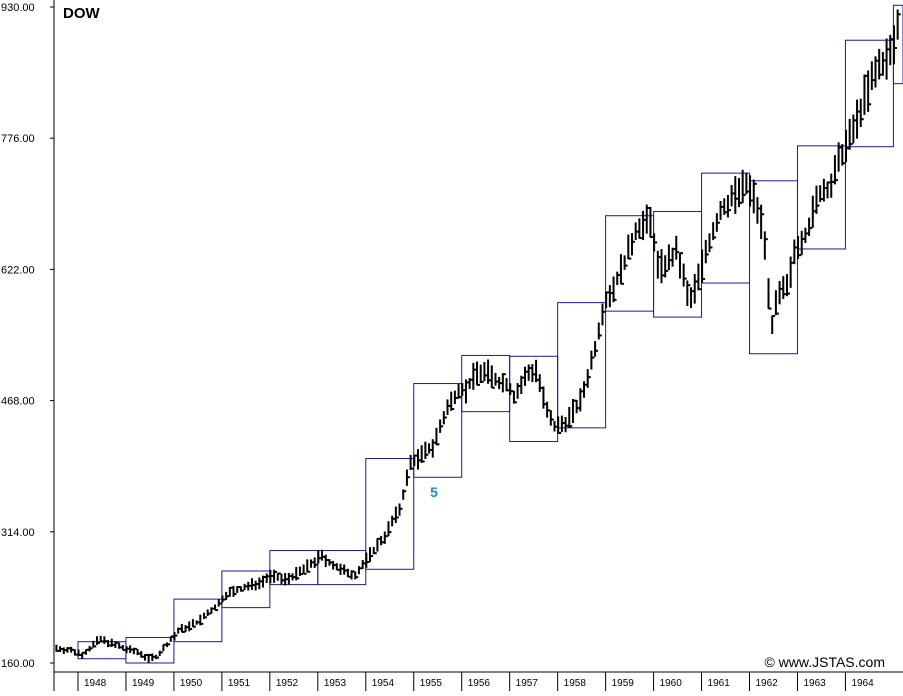 This screenshot has height=696, width=903. What do you see at coordinates (143, 683) in the screenshot?
I see `x-tick-label: 1949` at bounding box center [143, 683].